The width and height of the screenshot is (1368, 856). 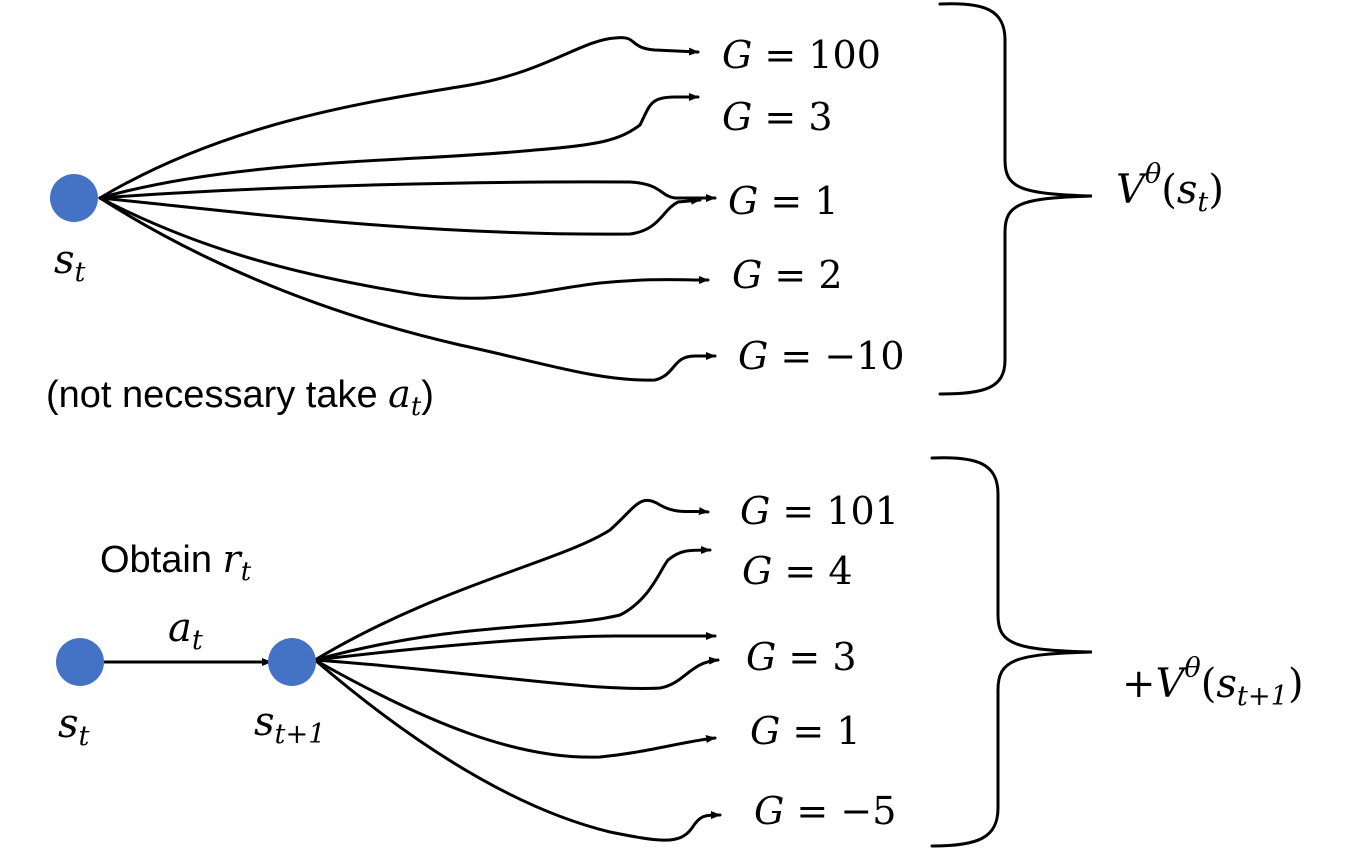 I want to click on return-label: G = 101, so click(x=819, y=511).